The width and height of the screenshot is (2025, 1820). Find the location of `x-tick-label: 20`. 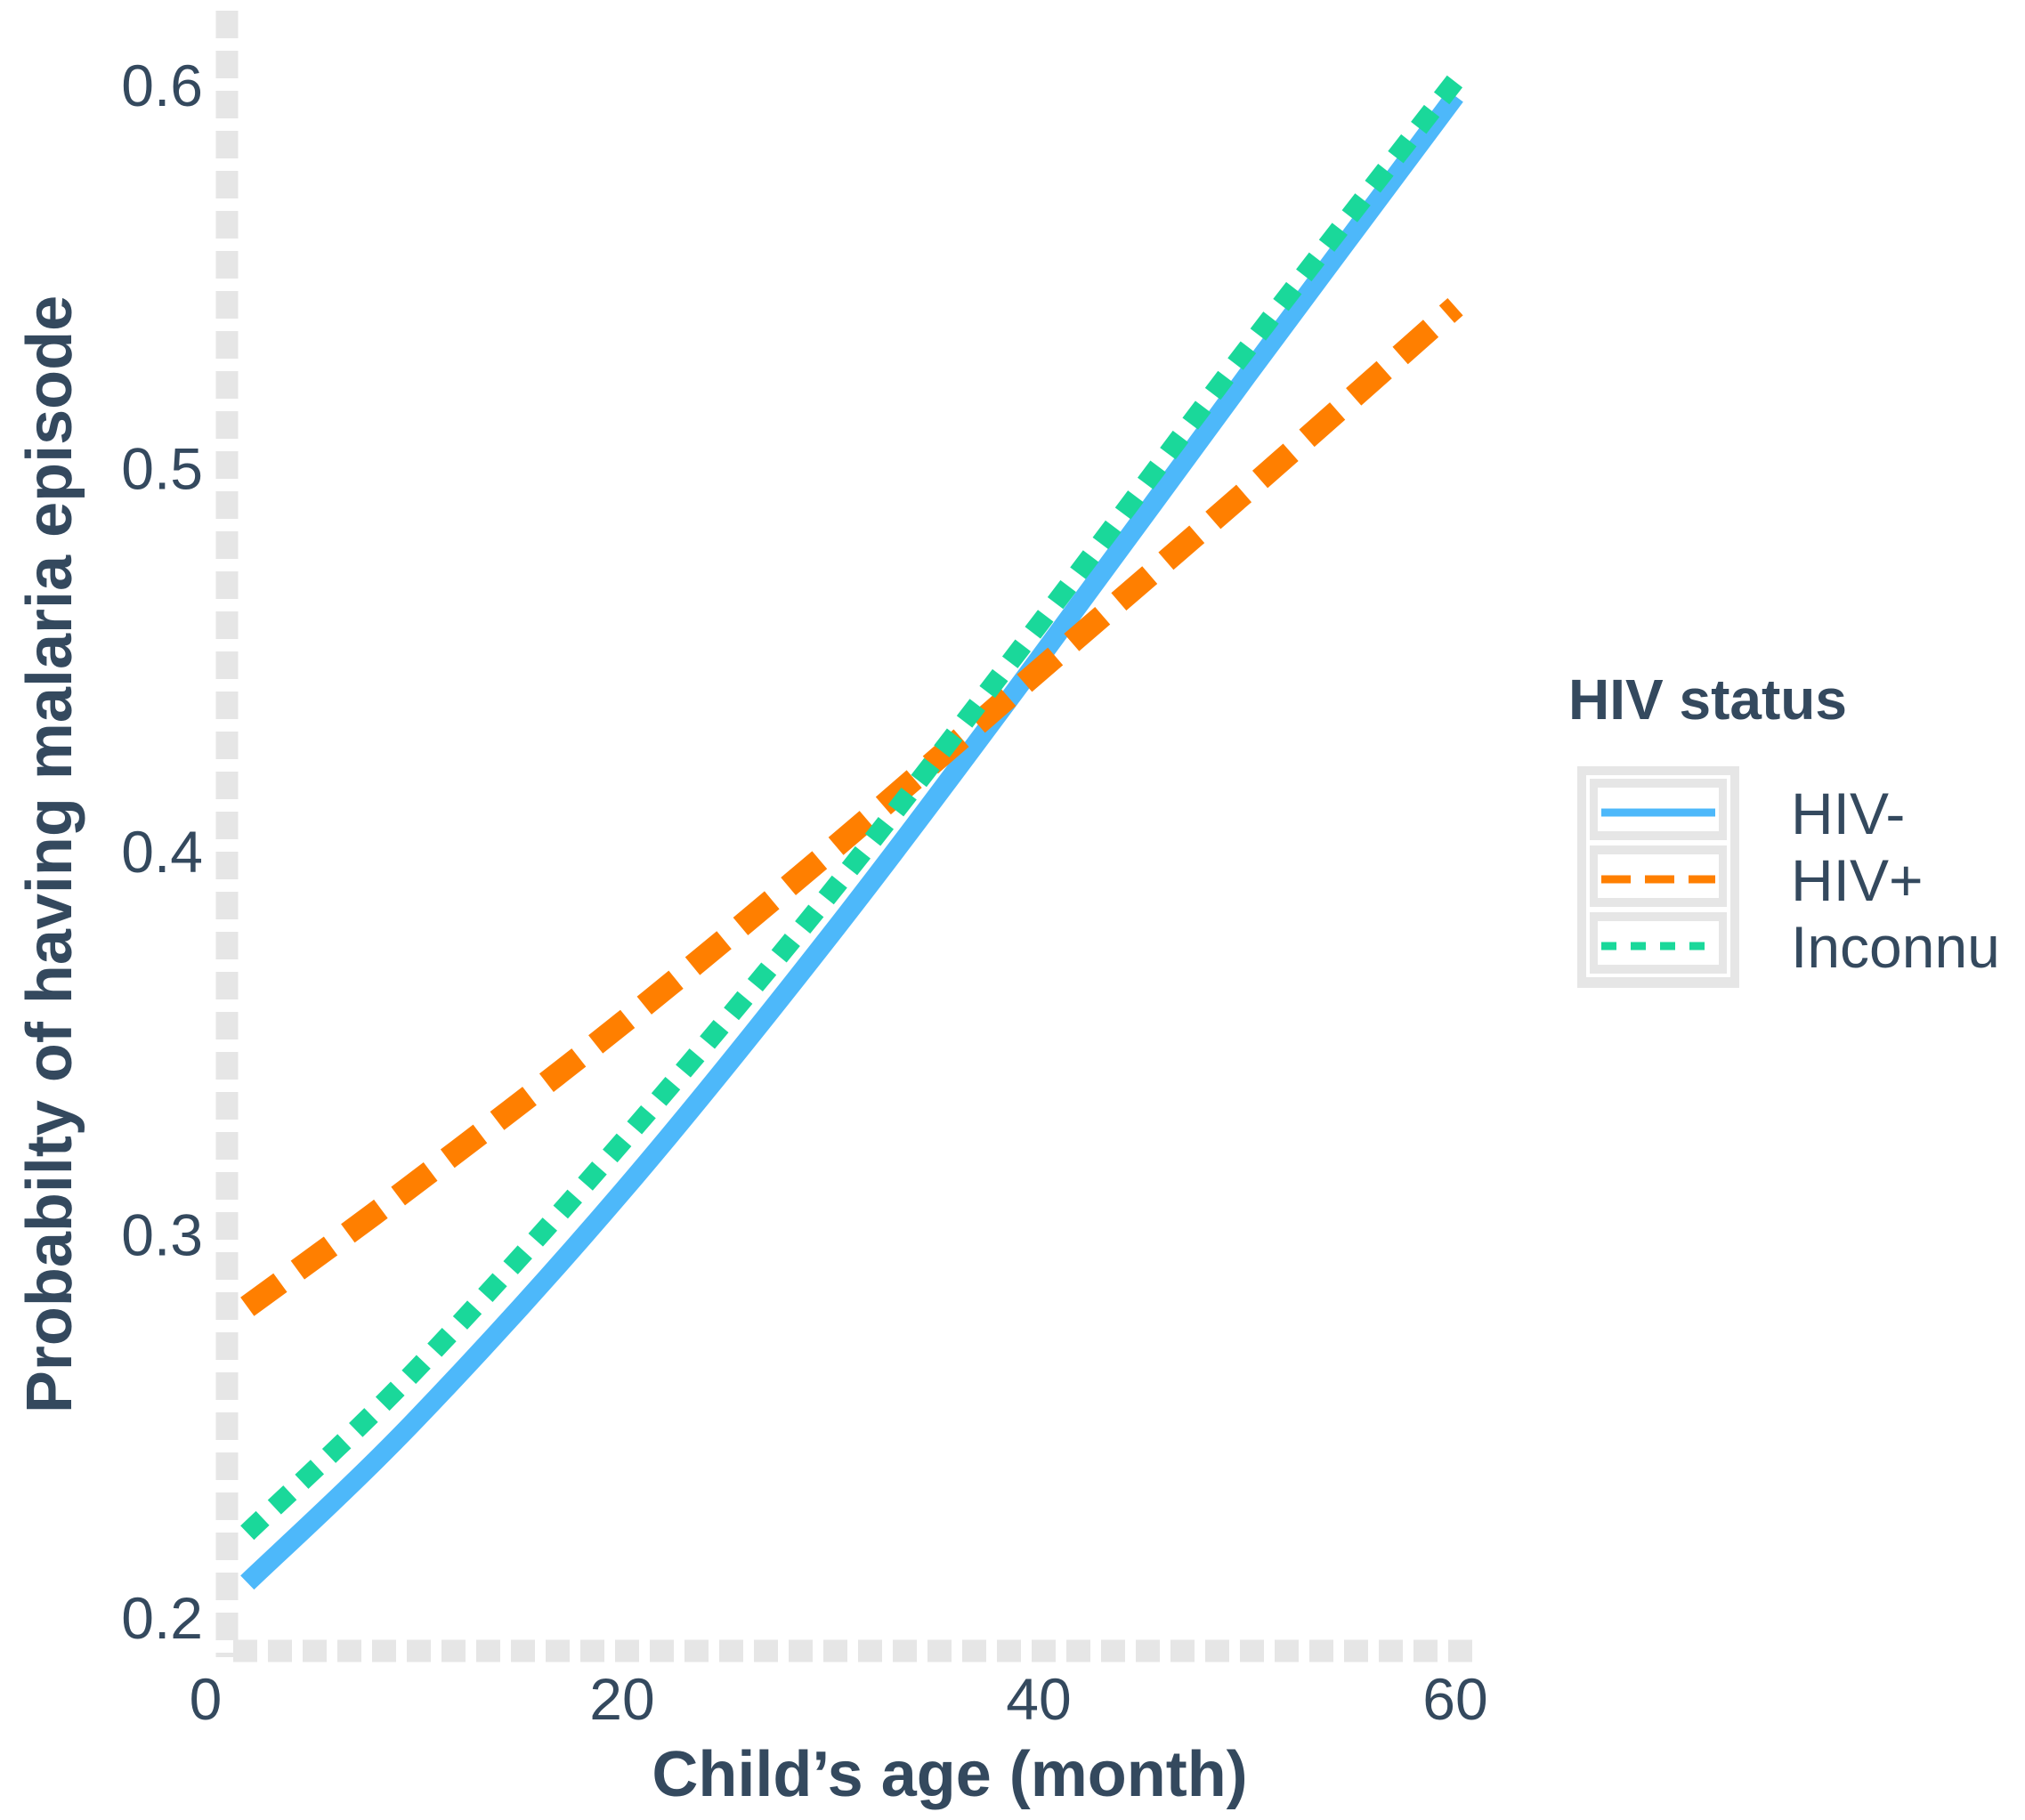

x-tick-label: 20 is located at coordinates (621, 1699).